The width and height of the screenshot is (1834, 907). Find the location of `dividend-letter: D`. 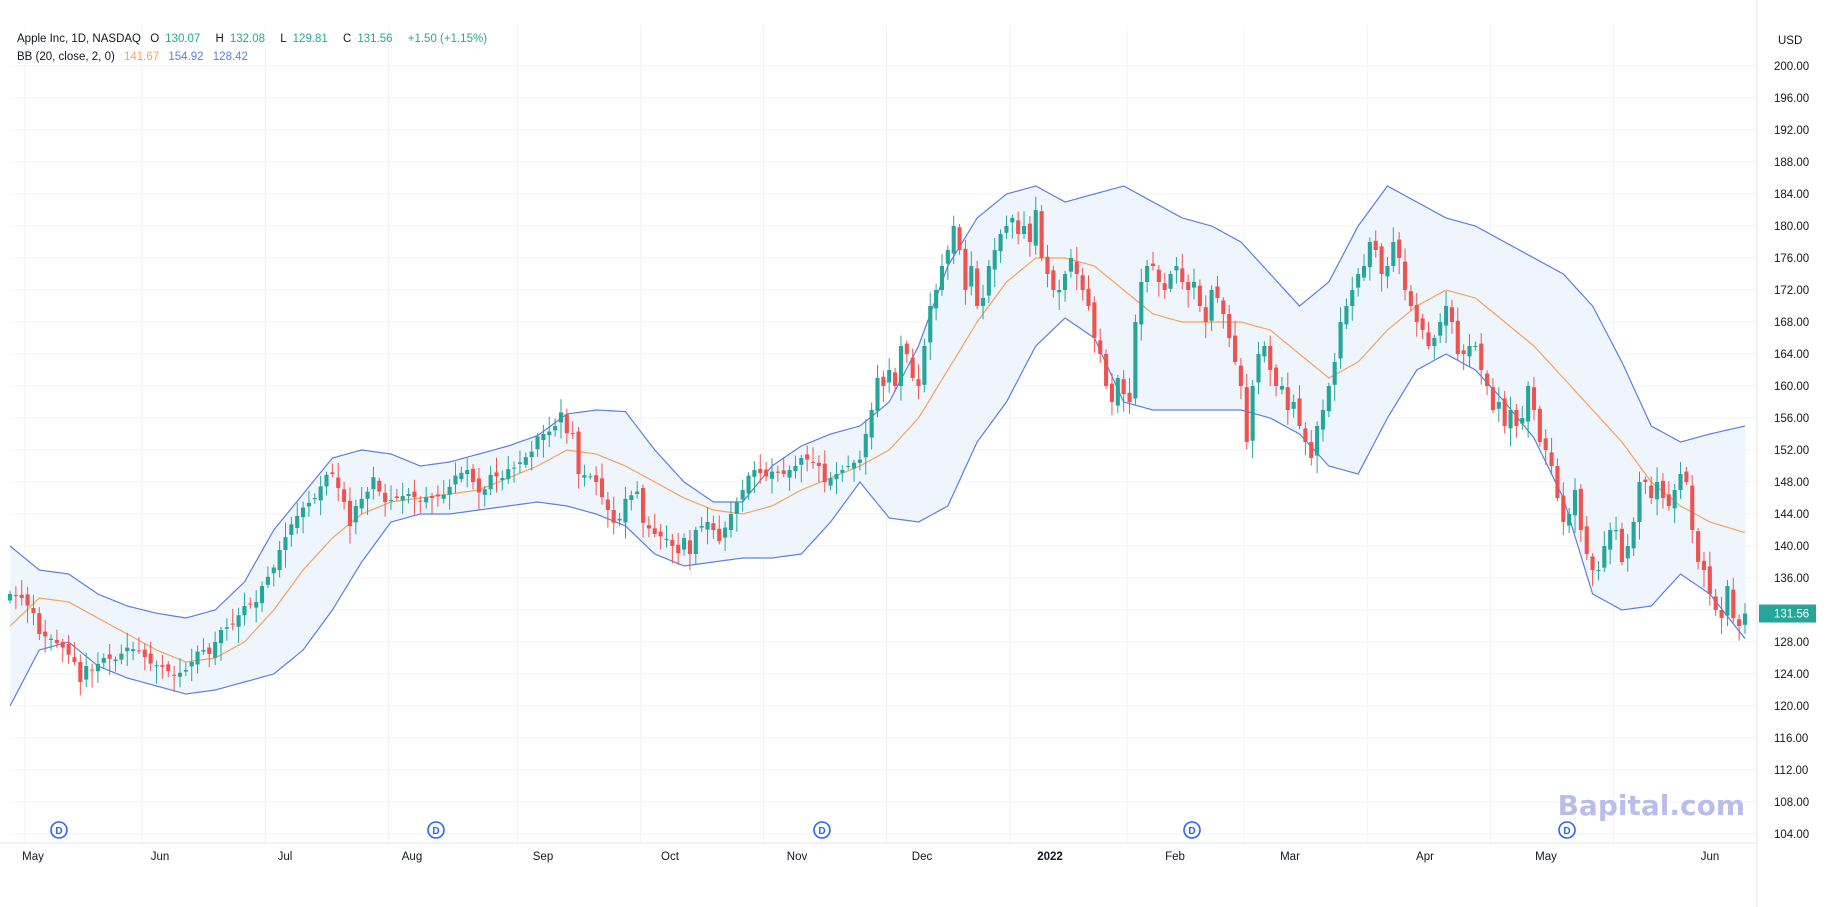

dividend-letter: D is located at coordinates (821, 831).